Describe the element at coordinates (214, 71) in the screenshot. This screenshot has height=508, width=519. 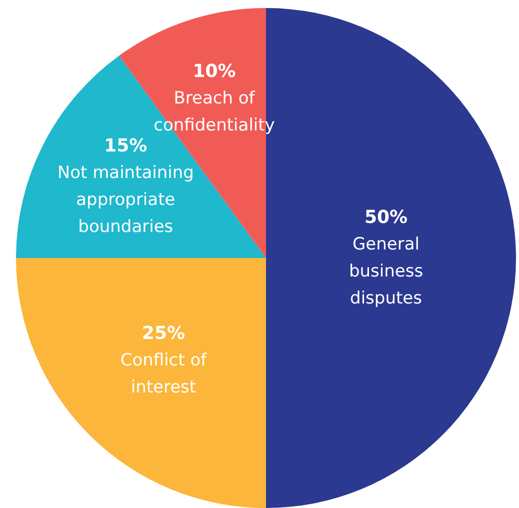
I see `data-label: 10%` at that location.